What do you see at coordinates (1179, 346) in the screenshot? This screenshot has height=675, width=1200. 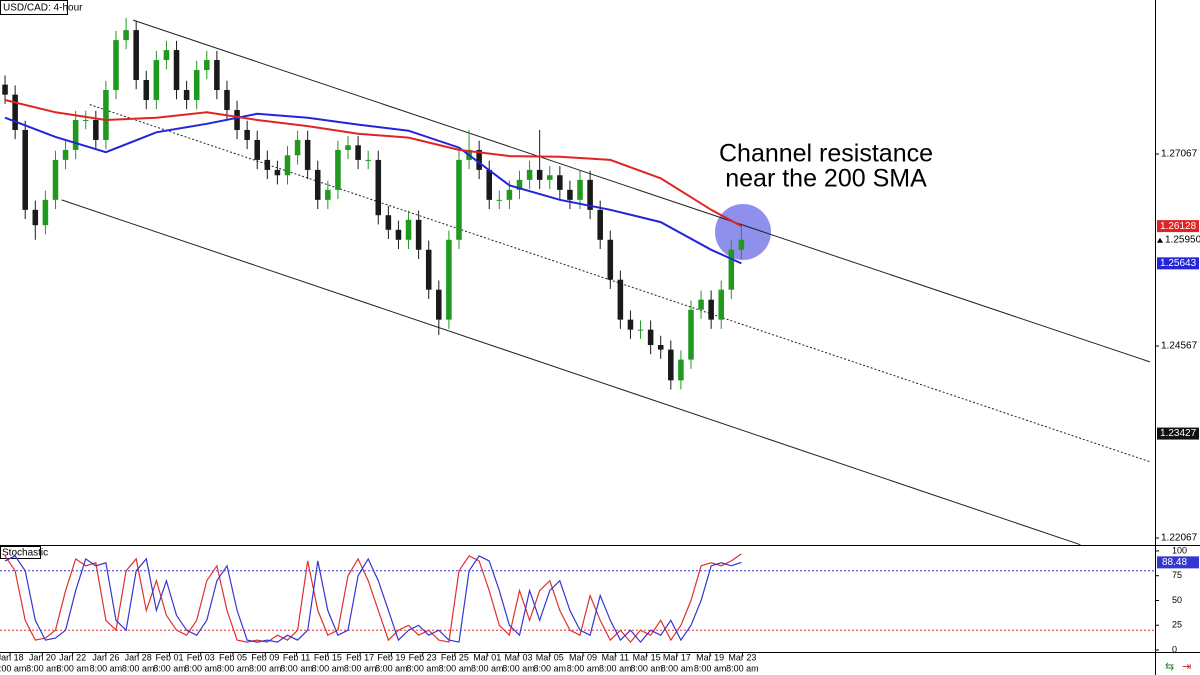 I see `y-tick-label: 1.24567` at bounding box center [1179, 346].